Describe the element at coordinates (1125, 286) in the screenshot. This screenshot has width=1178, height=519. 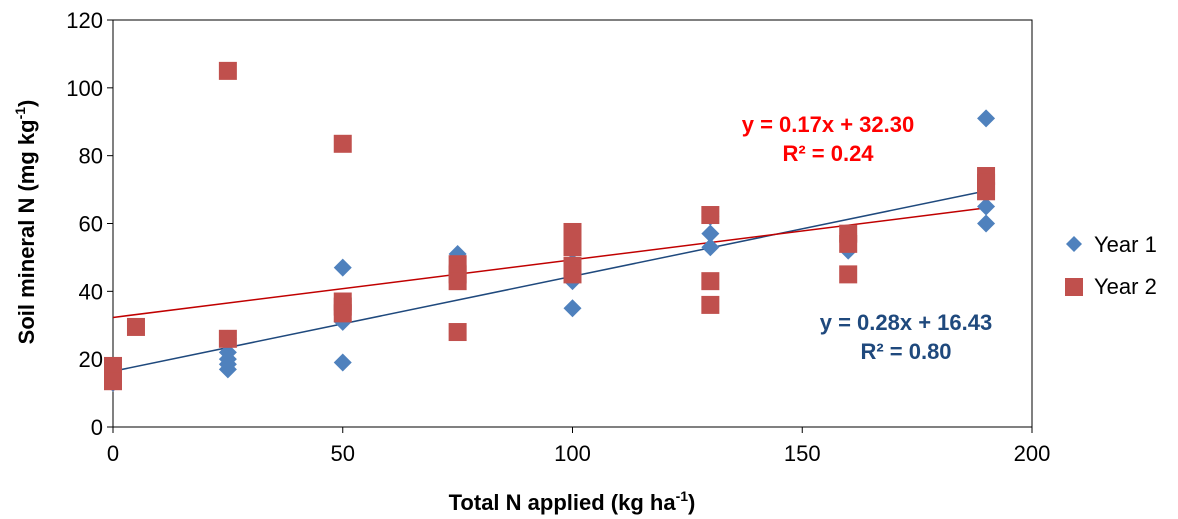
I see `legend-label-year2: Year 2` at that location.